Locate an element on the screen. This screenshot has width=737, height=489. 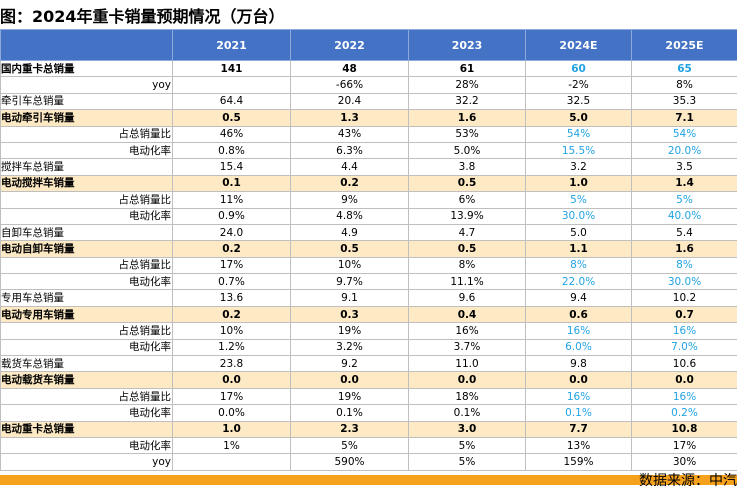
table-cell: 64.4 is located at coordinates (232, 101).